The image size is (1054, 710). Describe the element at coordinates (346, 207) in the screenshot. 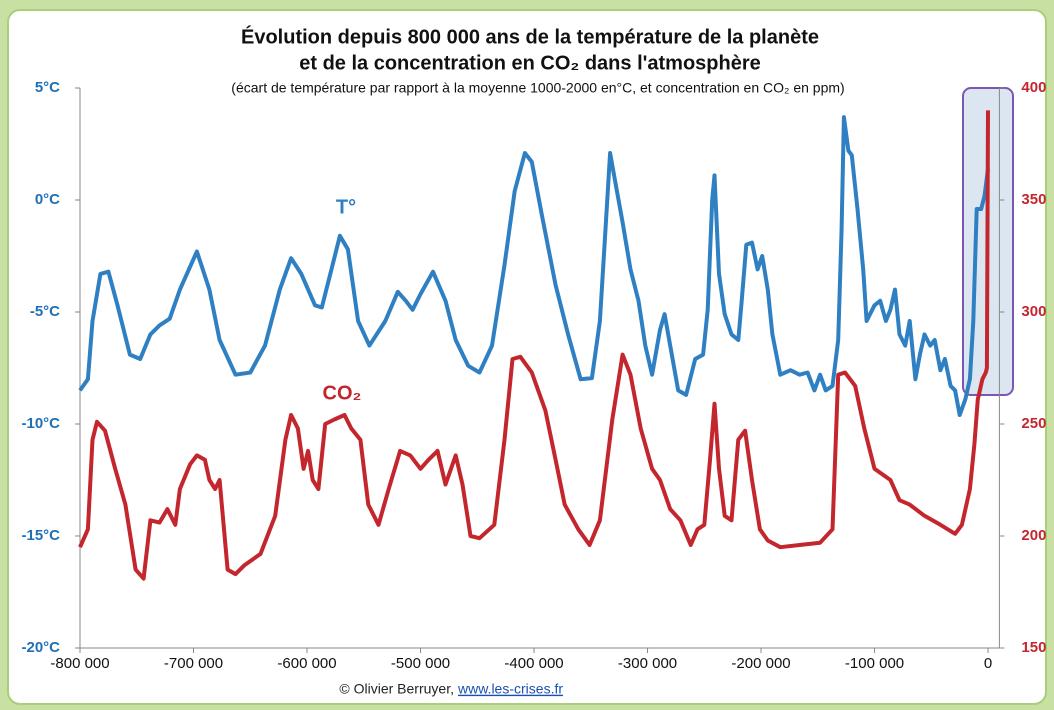

I see `series-label: T°` at that location.